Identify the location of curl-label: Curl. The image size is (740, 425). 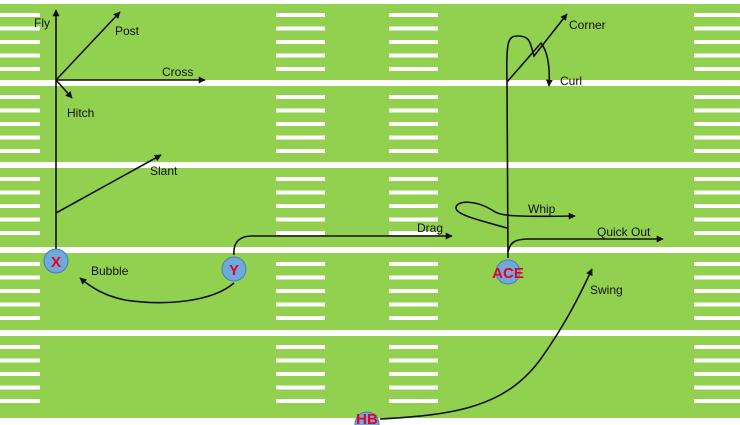
(571, 81).